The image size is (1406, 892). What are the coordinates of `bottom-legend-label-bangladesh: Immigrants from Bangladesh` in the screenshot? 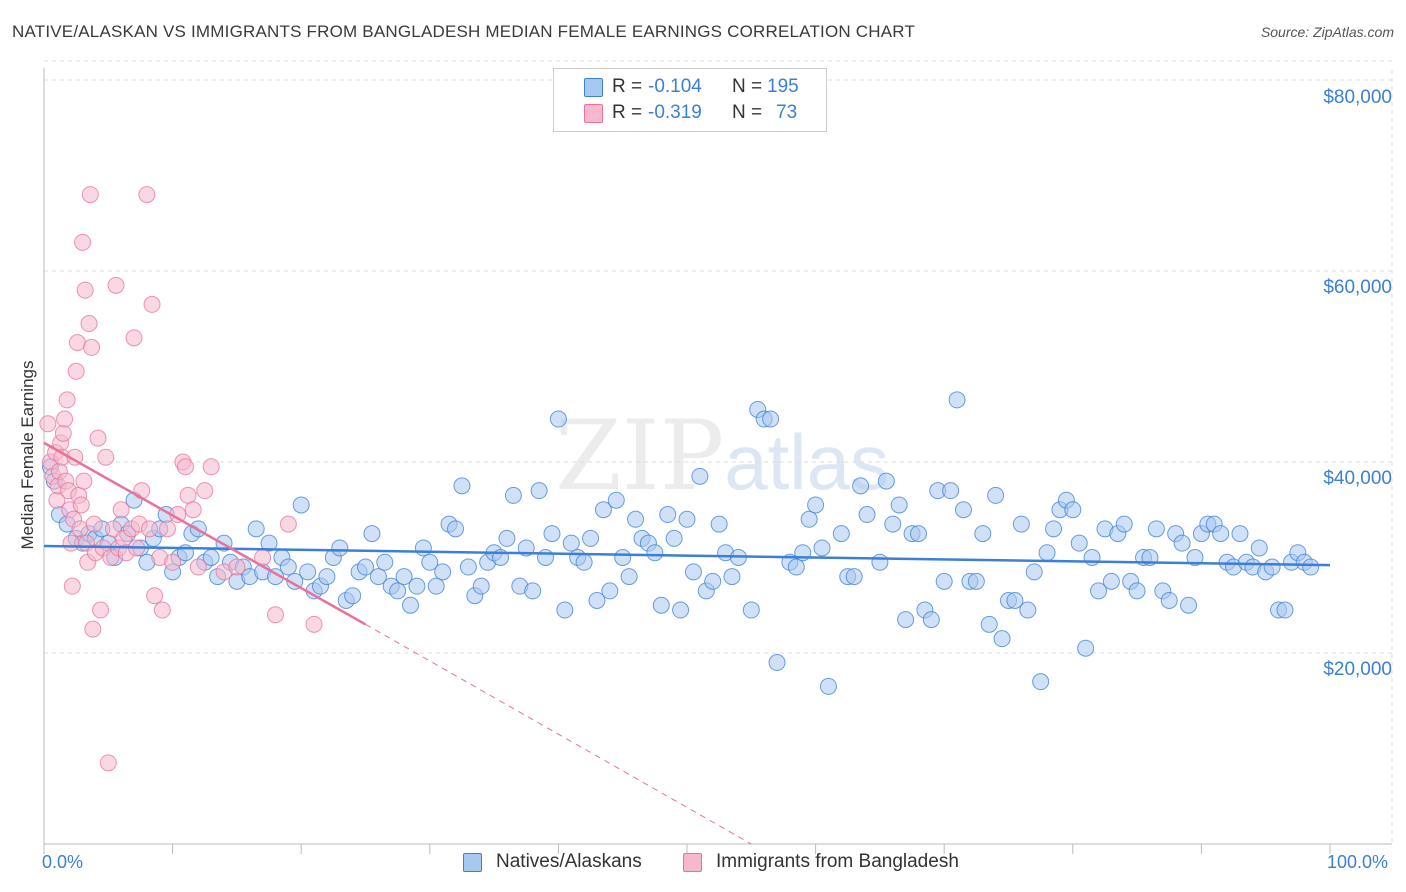 It's located at (837, 861).